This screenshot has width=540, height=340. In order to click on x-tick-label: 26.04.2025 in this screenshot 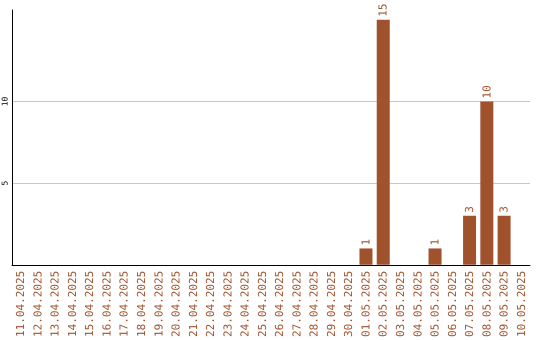, I will do `click(279, 304)`.